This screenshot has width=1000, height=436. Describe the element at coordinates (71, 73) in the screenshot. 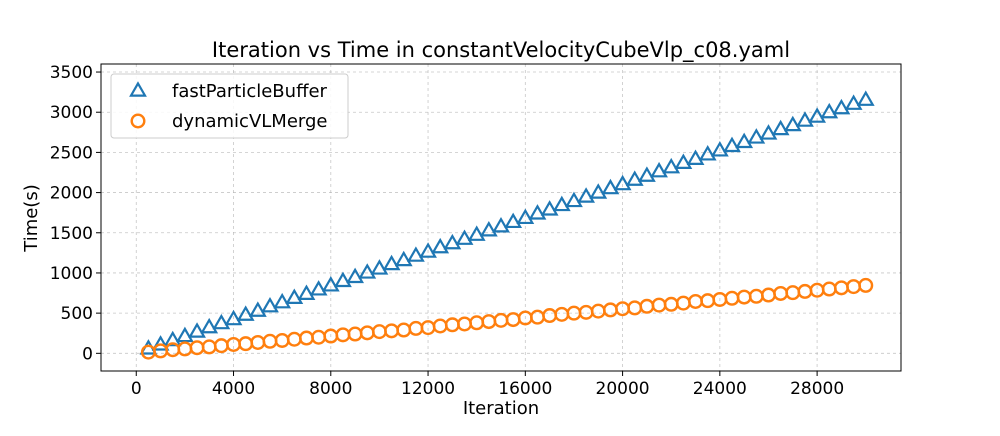

I see `y-tick-label: 3500` at that location.